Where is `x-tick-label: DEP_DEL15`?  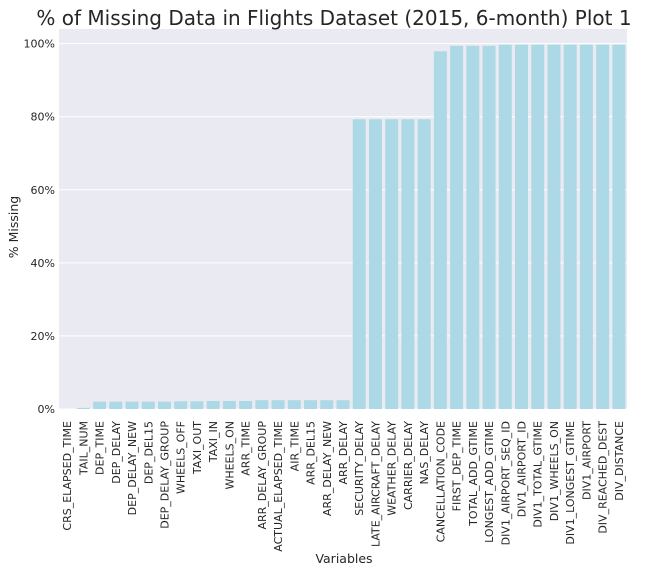 x-tick-label: DEP_DEL15 is located at coordinates (148, 452).